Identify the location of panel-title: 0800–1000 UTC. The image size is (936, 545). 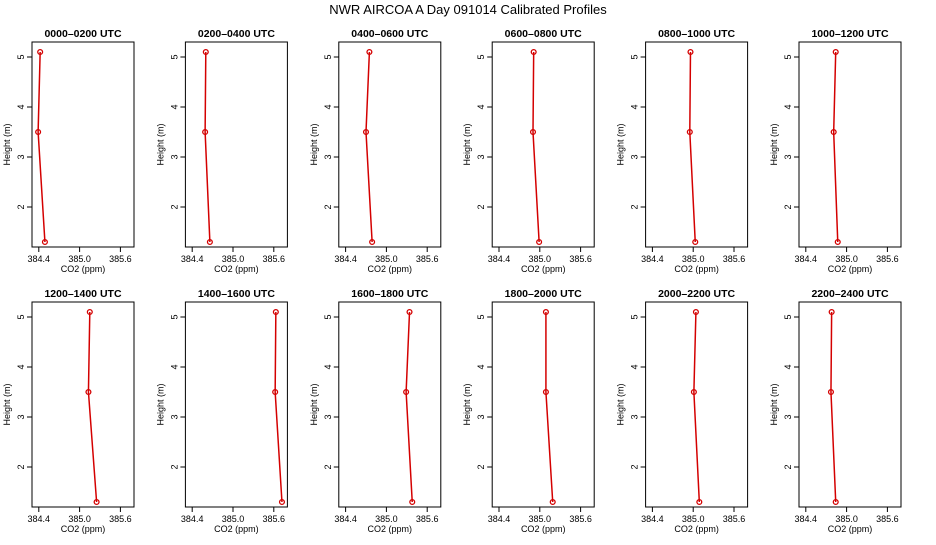
(696, 34).